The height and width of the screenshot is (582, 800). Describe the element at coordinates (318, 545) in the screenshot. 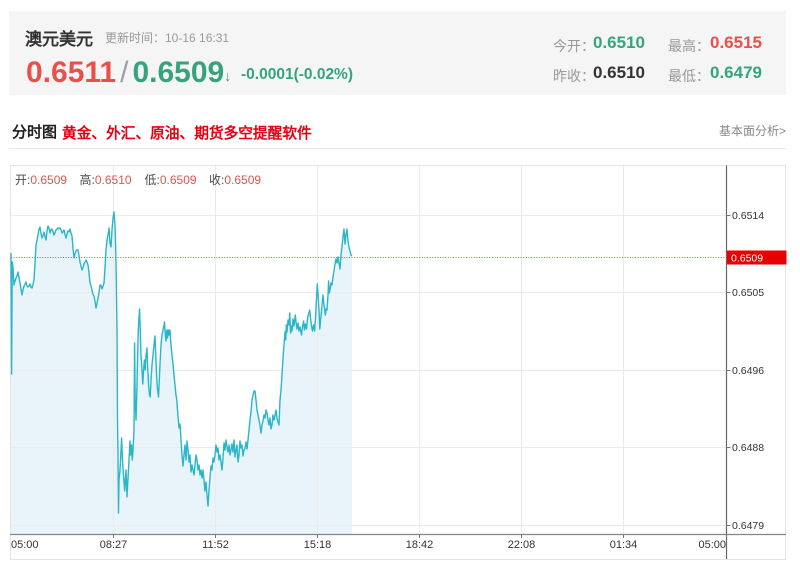

I see `svg-text: 15:18` at that location.